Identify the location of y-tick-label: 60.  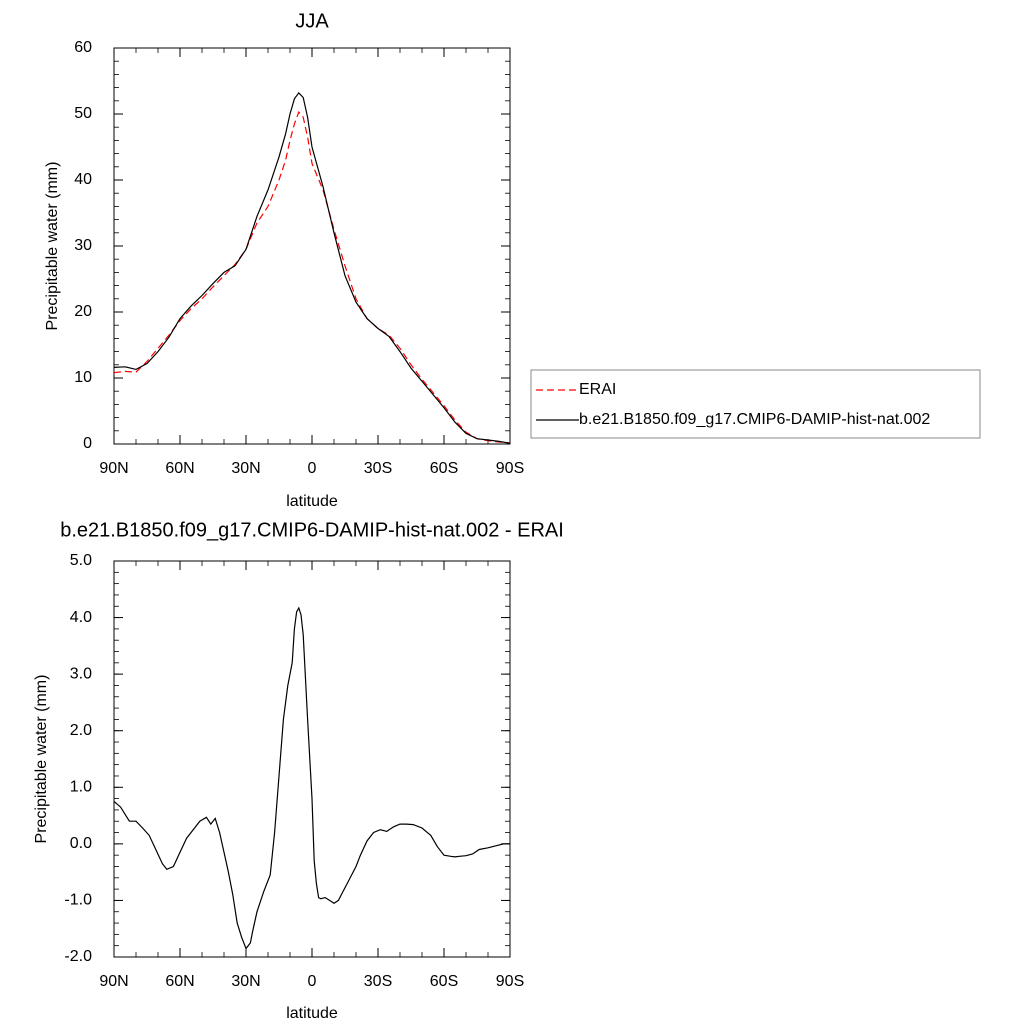
(83, 47).